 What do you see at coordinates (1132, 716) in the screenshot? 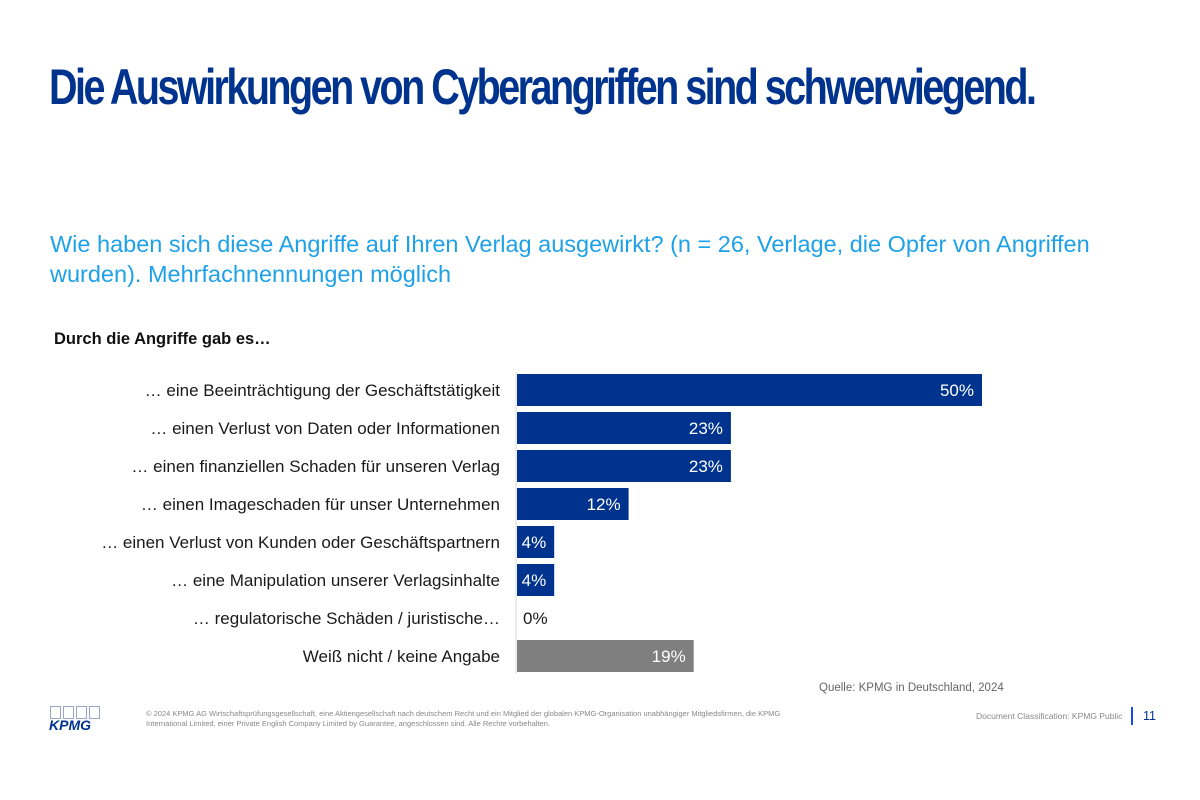
I see `footer-divider` at bounding box center [1132, 716].